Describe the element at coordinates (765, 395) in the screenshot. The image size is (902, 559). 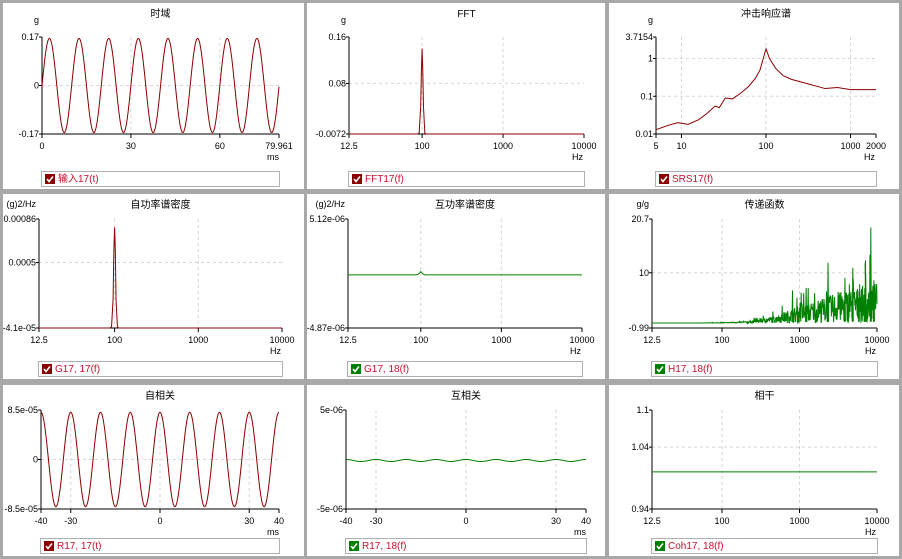
I see `chart-title: 相干` at that location.